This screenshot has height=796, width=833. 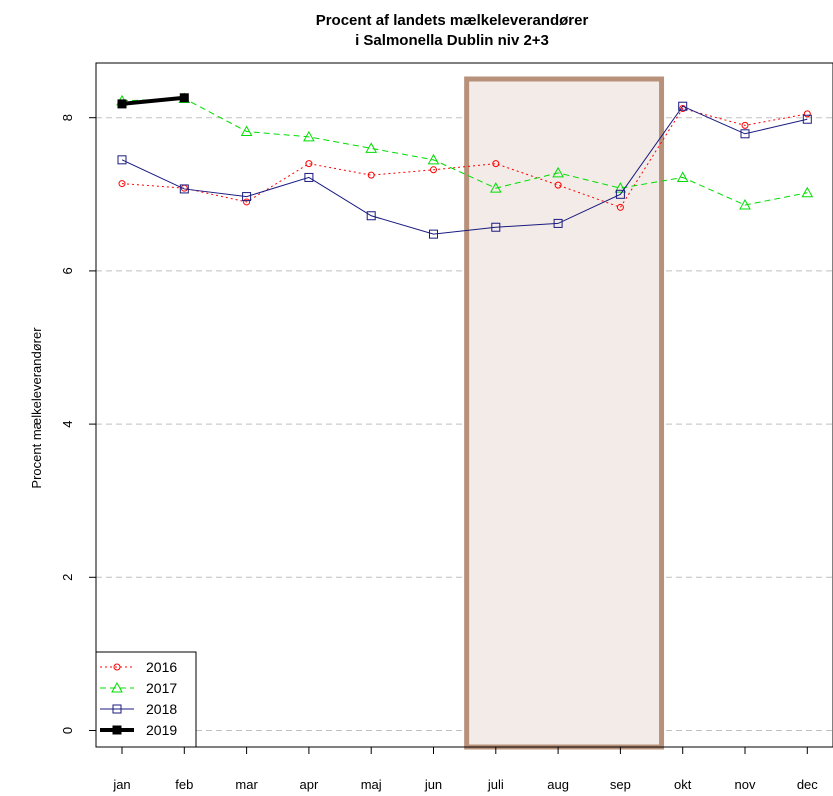 What do you see at coordinates (67, 270) in the screenshot?
I see `y-tick-label: 6` at bounding box center [67, 270].